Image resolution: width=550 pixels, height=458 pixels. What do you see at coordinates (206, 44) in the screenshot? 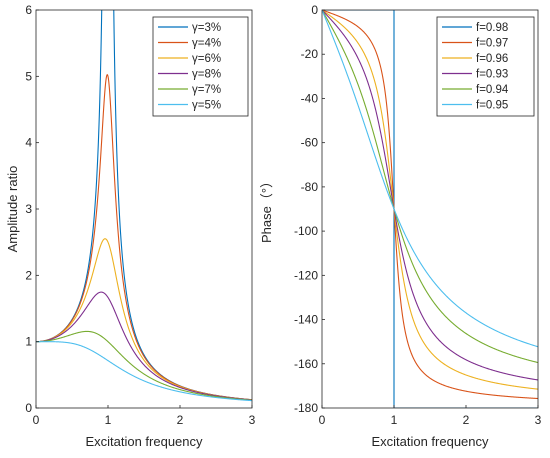
I see `legend-entry-label: γ=4%` at bounding box center [206, 44].